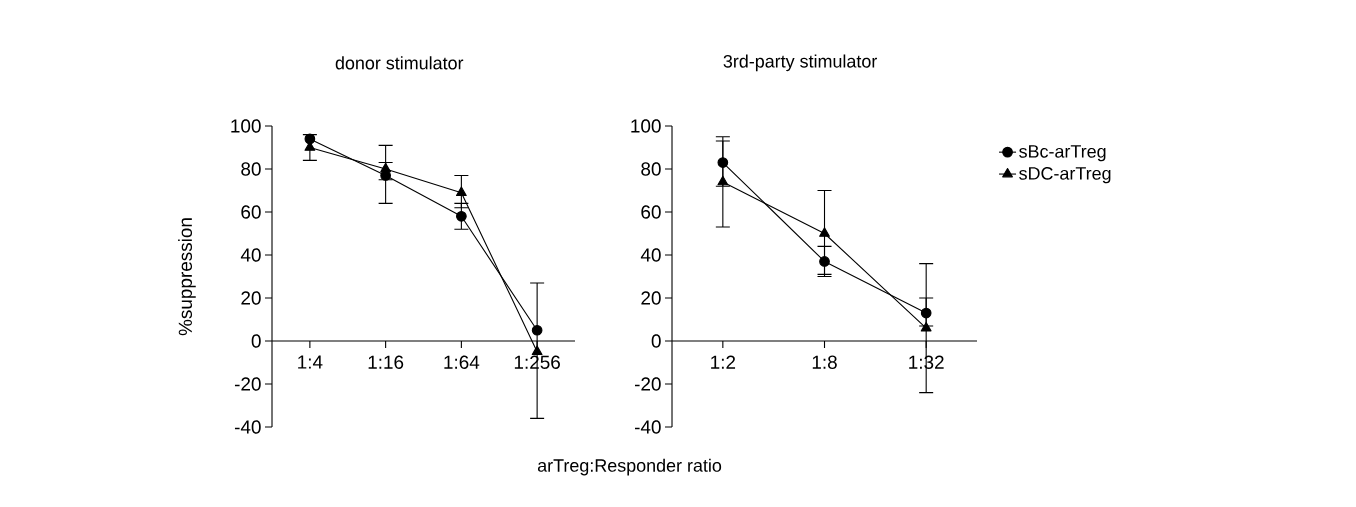 The image size is (1356, 507). Describe the element at coordinates (1062, 153) in the screenshot. I see `legend-label: sBc-arTreg` at that location.